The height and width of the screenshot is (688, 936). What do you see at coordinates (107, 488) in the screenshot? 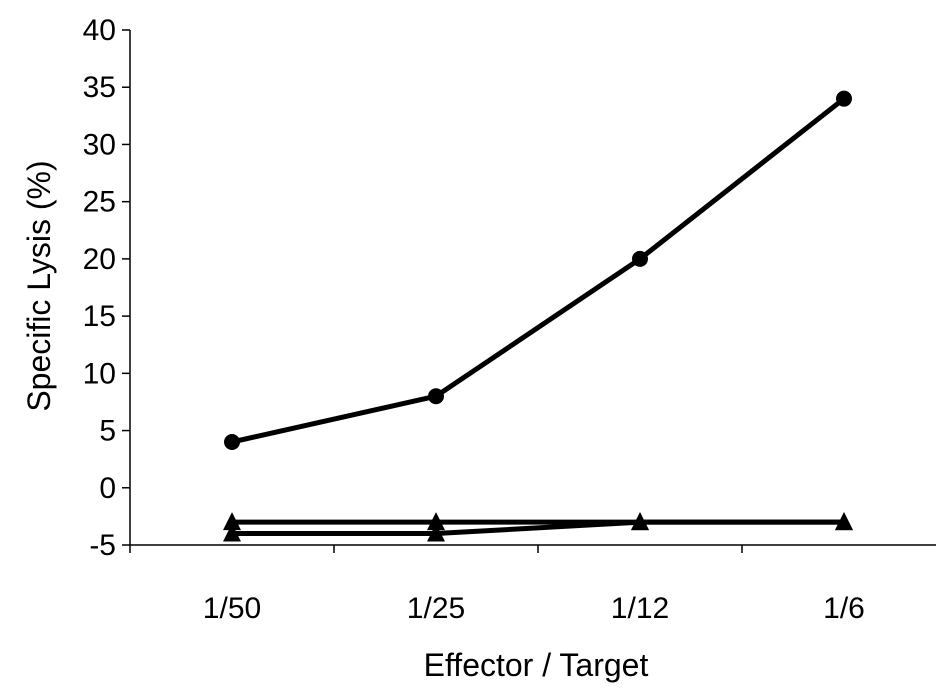
I see `y-tick-label: 0` at bounding box center [107, 488].